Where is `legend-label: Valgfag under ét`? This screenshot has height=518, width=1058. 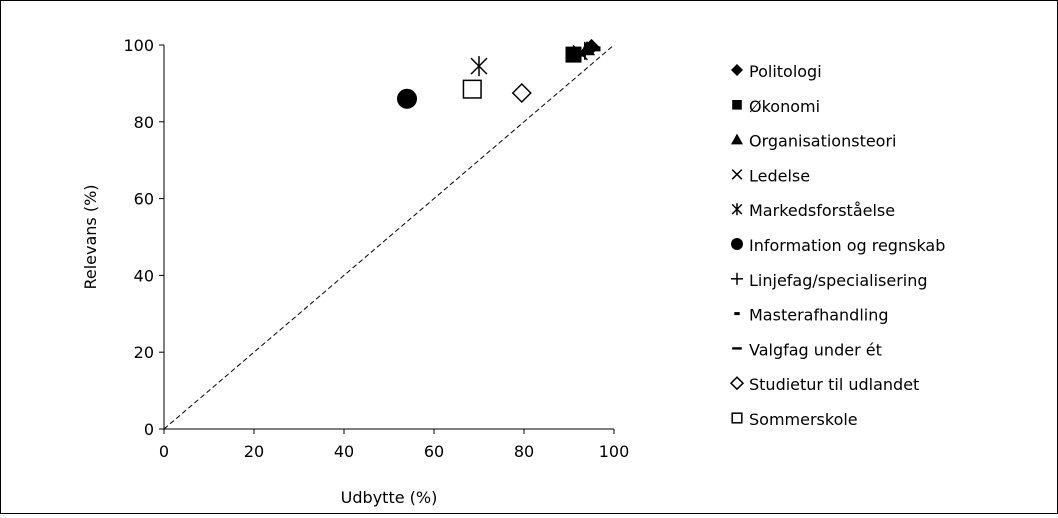
legend-label: Valgfag under ét is located at coordinates (815, 349).